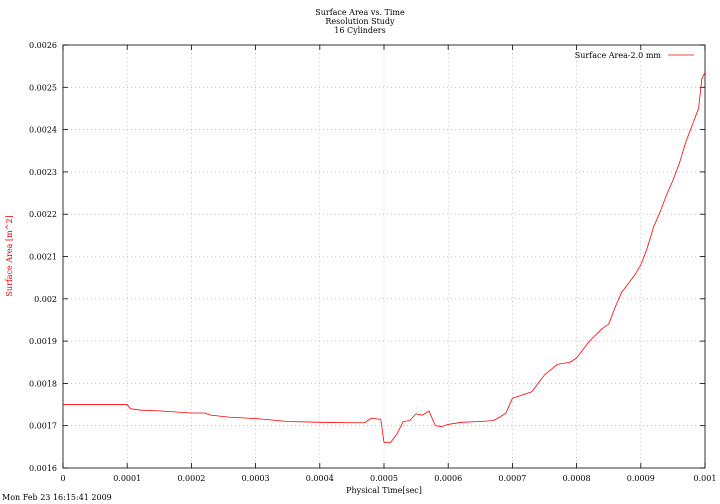 The height and width of the screenshot is (504, 720). Describe the element at coordinates (448, 478) in the screenshot. I see `x-tick-label: 0.0006` at that location.